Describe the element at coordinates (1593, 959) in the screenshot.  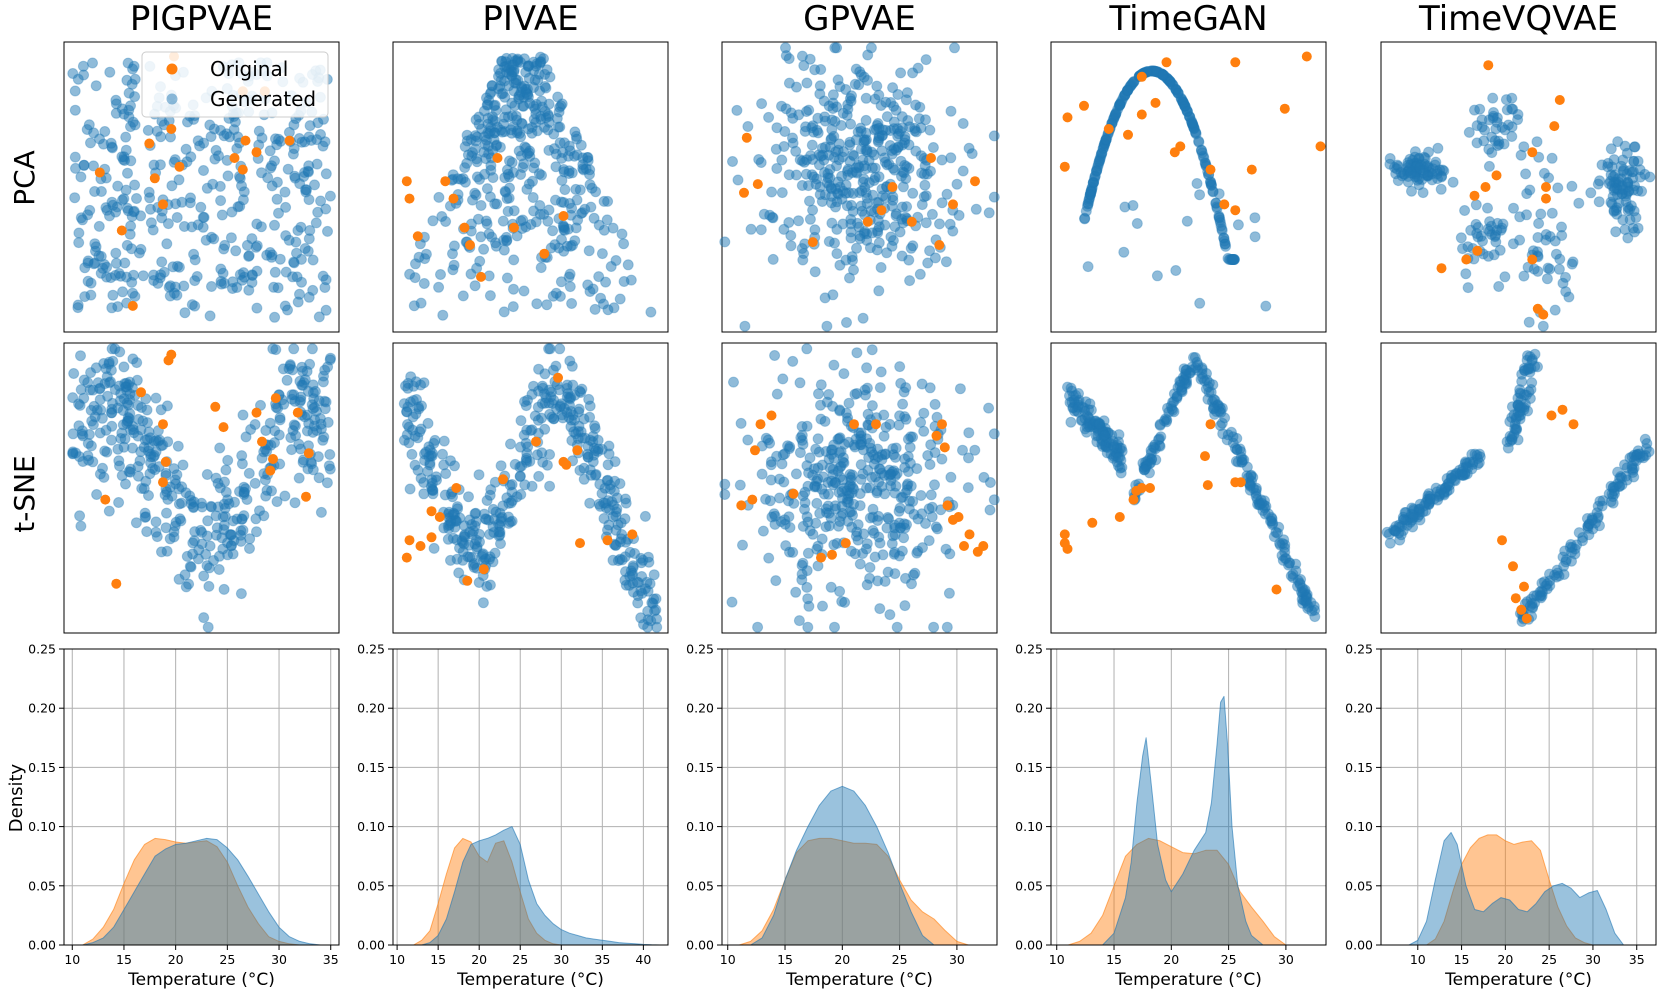
I see `x-tick-label: 30` at that location.